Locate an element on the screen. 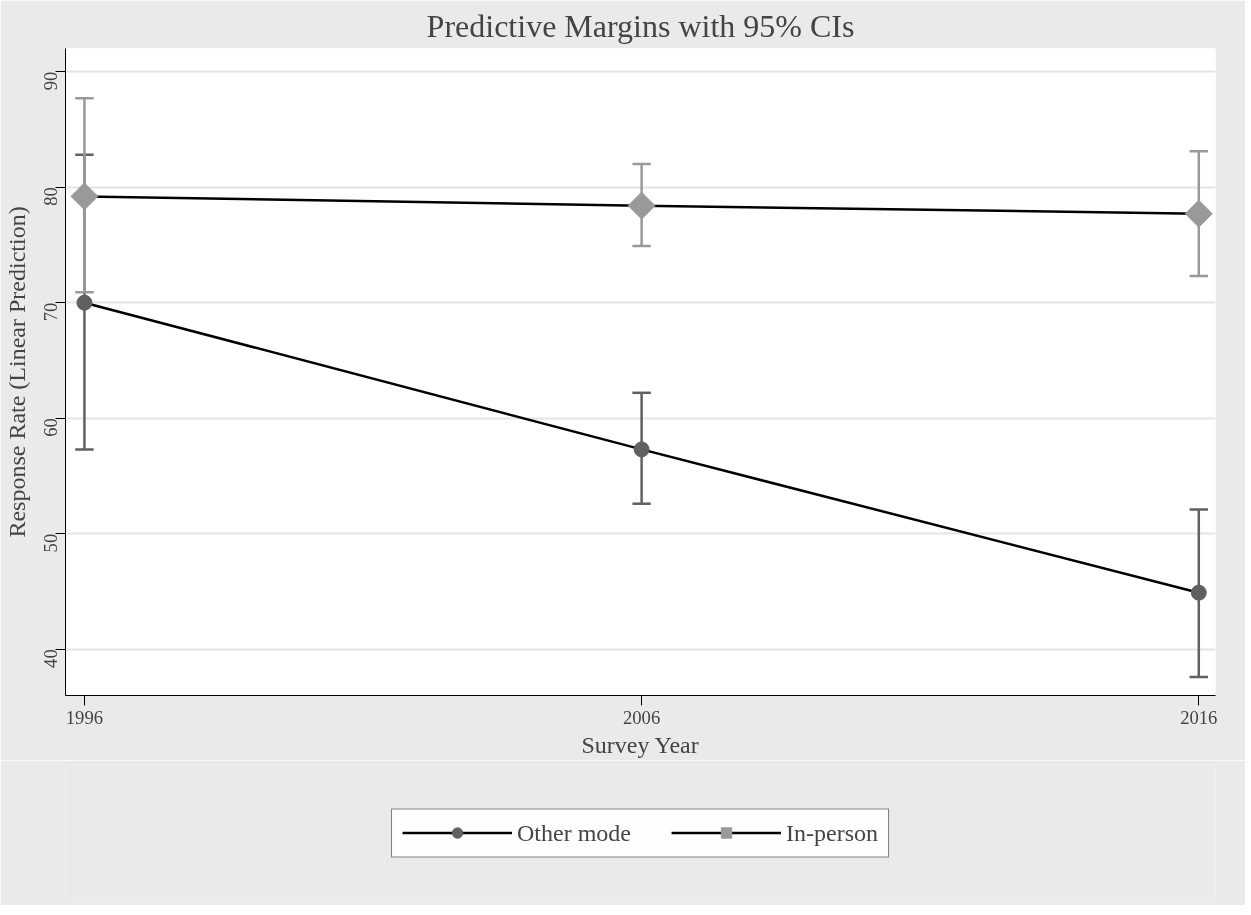 The height and width of the screenshot is (915, 1251). y-tick-label: 60 is located at coordinates (50, 427).